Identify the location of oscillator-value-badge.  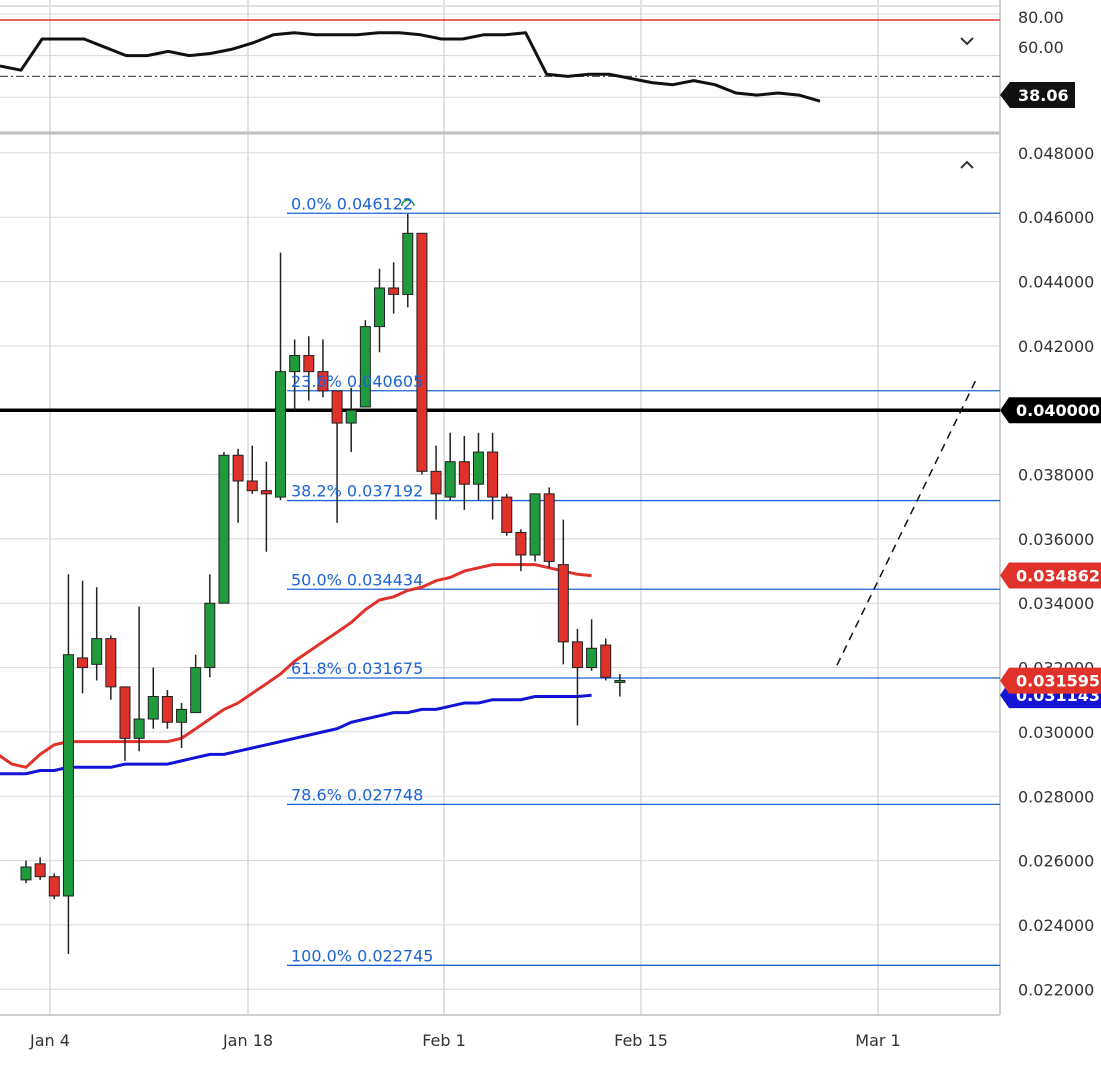
(1037, 95).